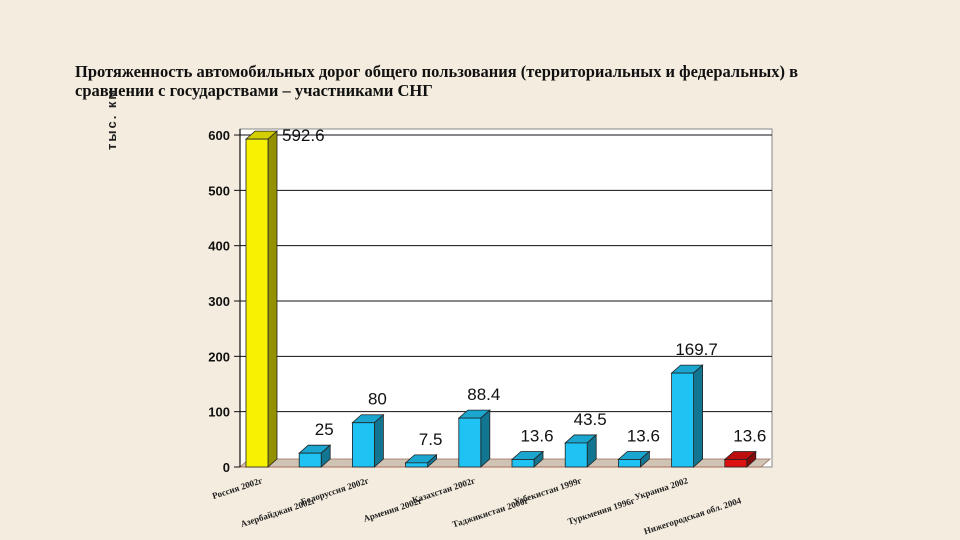 The image size is (960, 540). Describe the element at coordinates (219, 356) in the screenshot. I see `y-tick-label: 200` at that location.